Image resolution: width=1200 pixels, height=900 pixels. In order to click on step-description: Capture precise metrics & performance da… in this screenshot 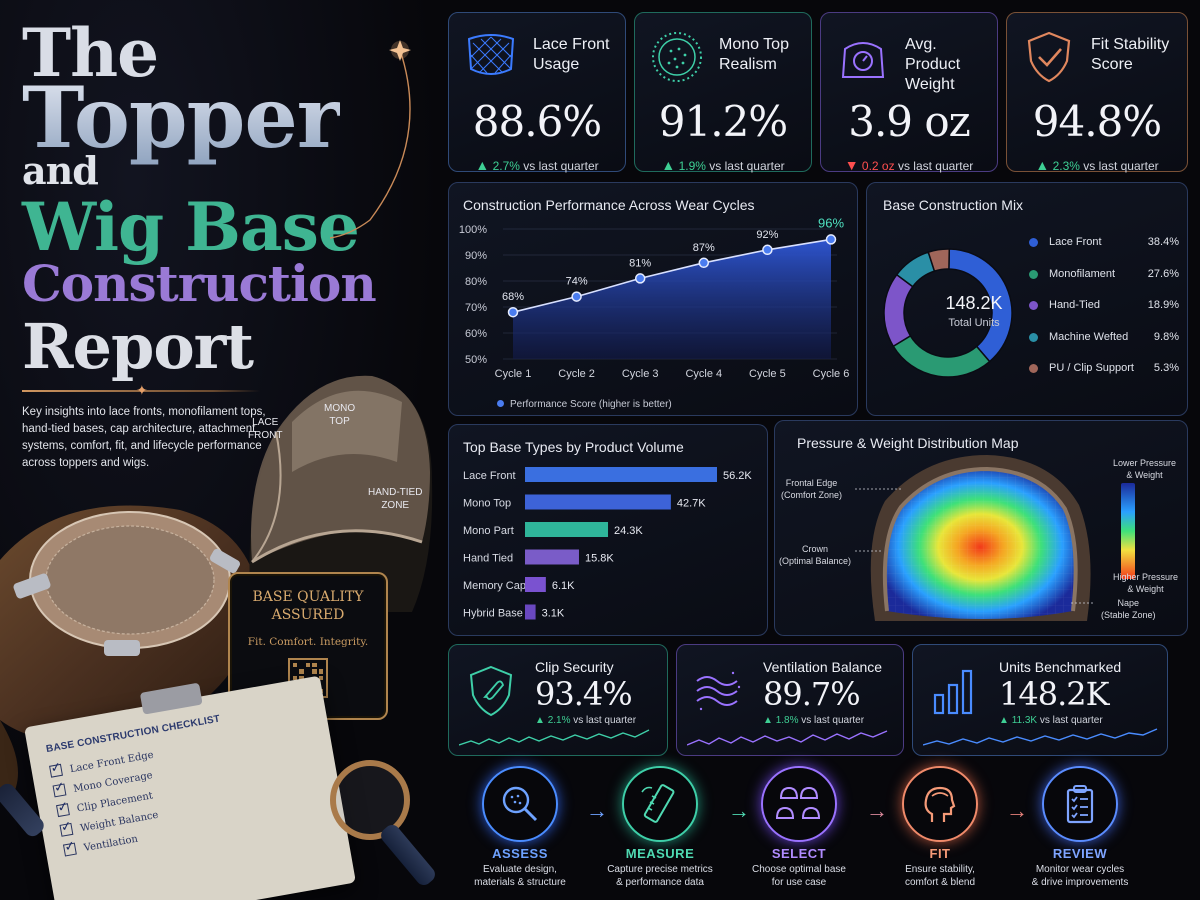, I will do `click(660, 876)`.